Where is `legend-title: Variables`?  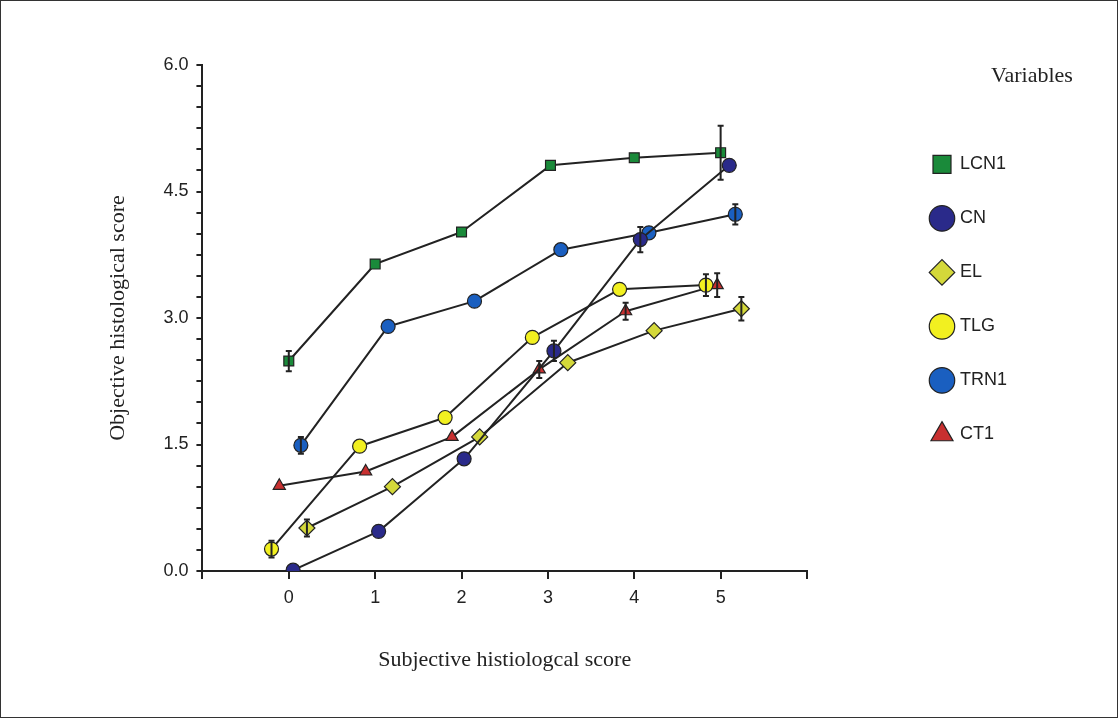 legend-title: Variables is located at coordinates (1032, 74).